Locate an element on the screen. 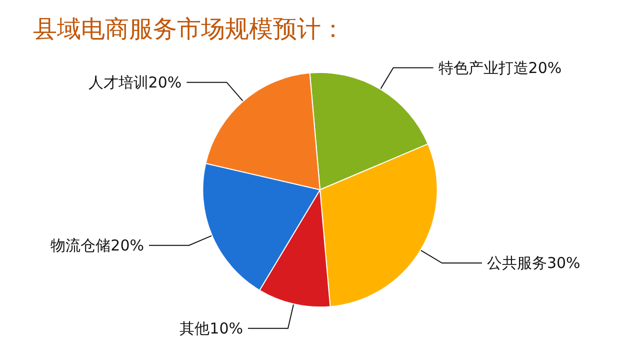 The image size is (640, 345). slice-label: 物流仓储20% is located at coordinates (97, 245).